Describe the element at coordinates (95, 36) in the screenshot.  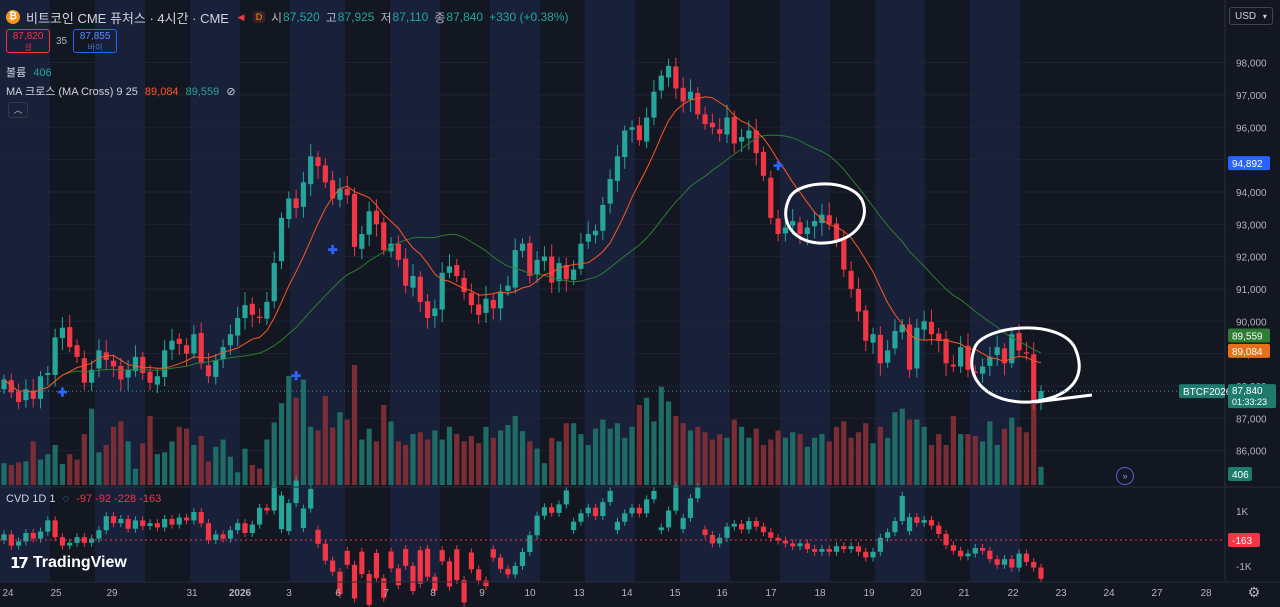
I see `buy-price: 87,855` at that location.